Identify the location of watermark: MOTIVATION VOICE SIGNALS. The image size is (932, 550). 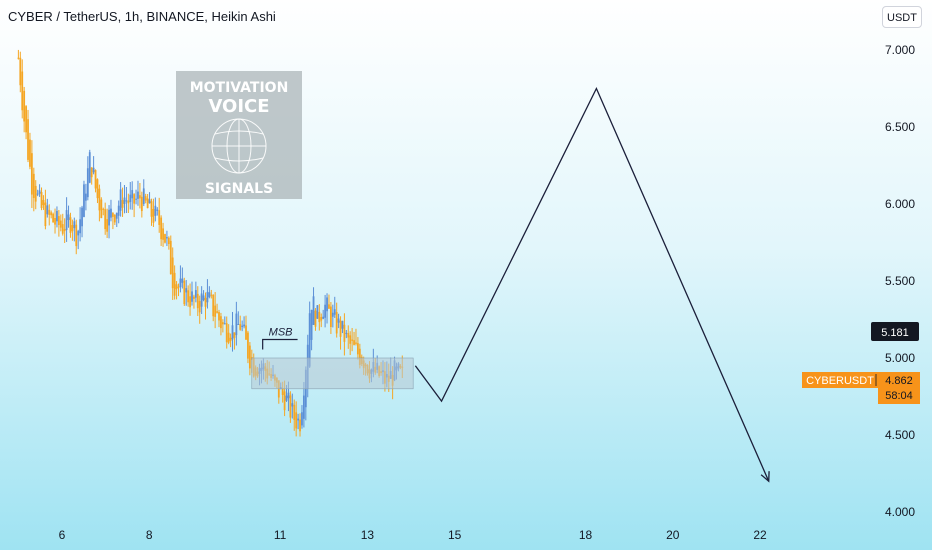
(239, 135).